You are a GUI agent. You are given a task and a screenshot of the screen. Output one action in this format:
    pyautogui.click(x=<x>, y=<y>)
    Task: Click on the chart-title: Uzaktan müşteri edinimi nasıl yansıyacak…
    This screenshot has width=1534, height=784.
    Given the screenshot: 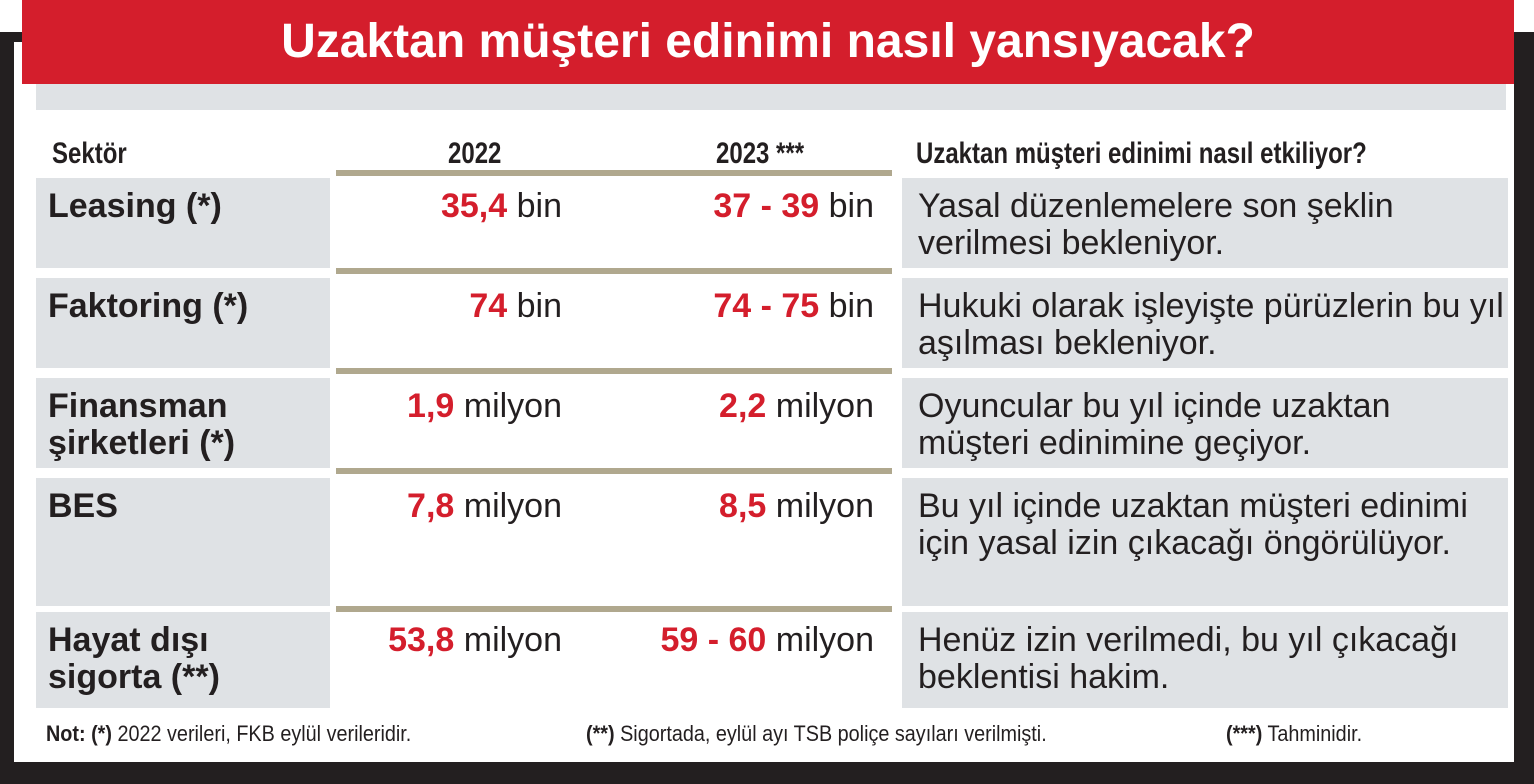 What is the action you would take?
    pyautogui.click(x=768, y=41)
    